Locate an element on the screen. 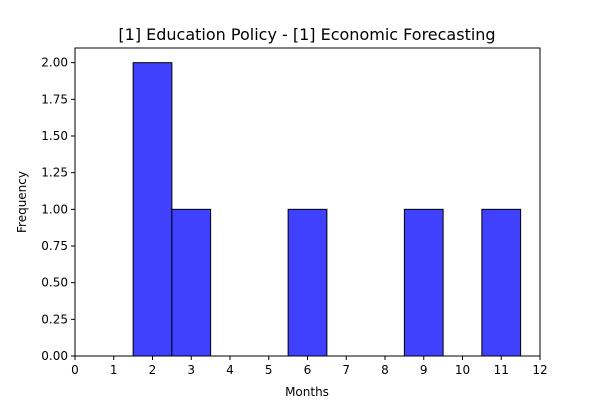  x-tick-label: 5 is located at coordinates (269, 370).